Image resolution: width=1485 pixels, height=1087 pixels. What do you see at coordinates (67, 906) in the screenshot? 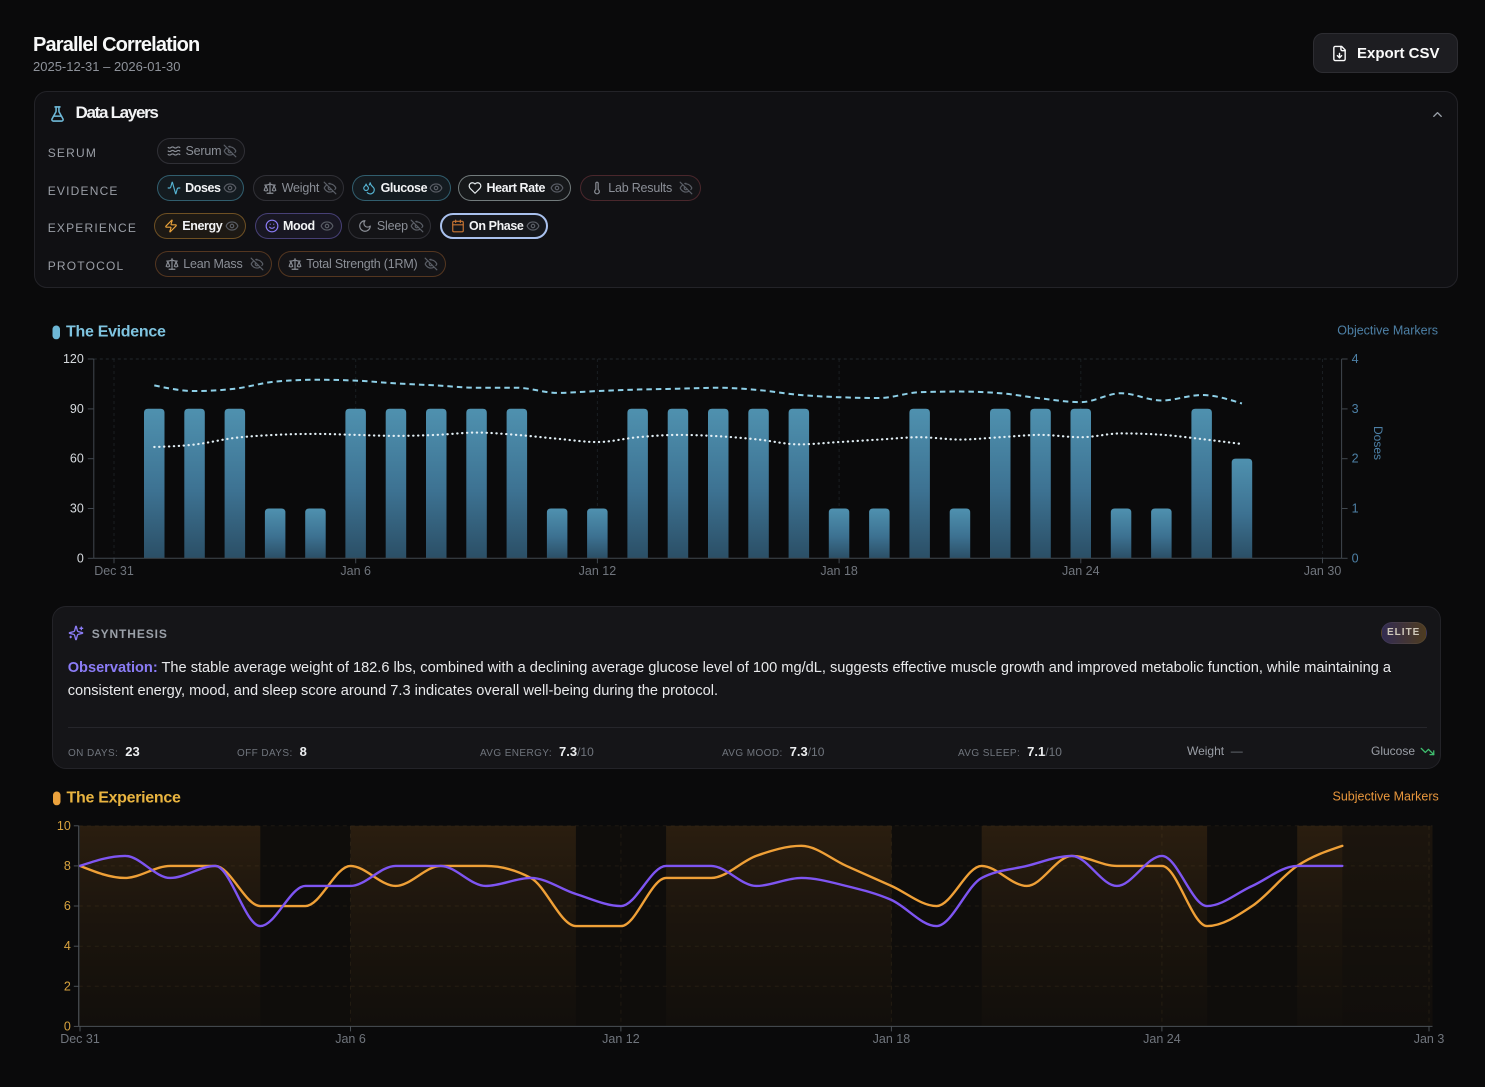
I see `svg-text: 6` at bounding box center [67, 906].